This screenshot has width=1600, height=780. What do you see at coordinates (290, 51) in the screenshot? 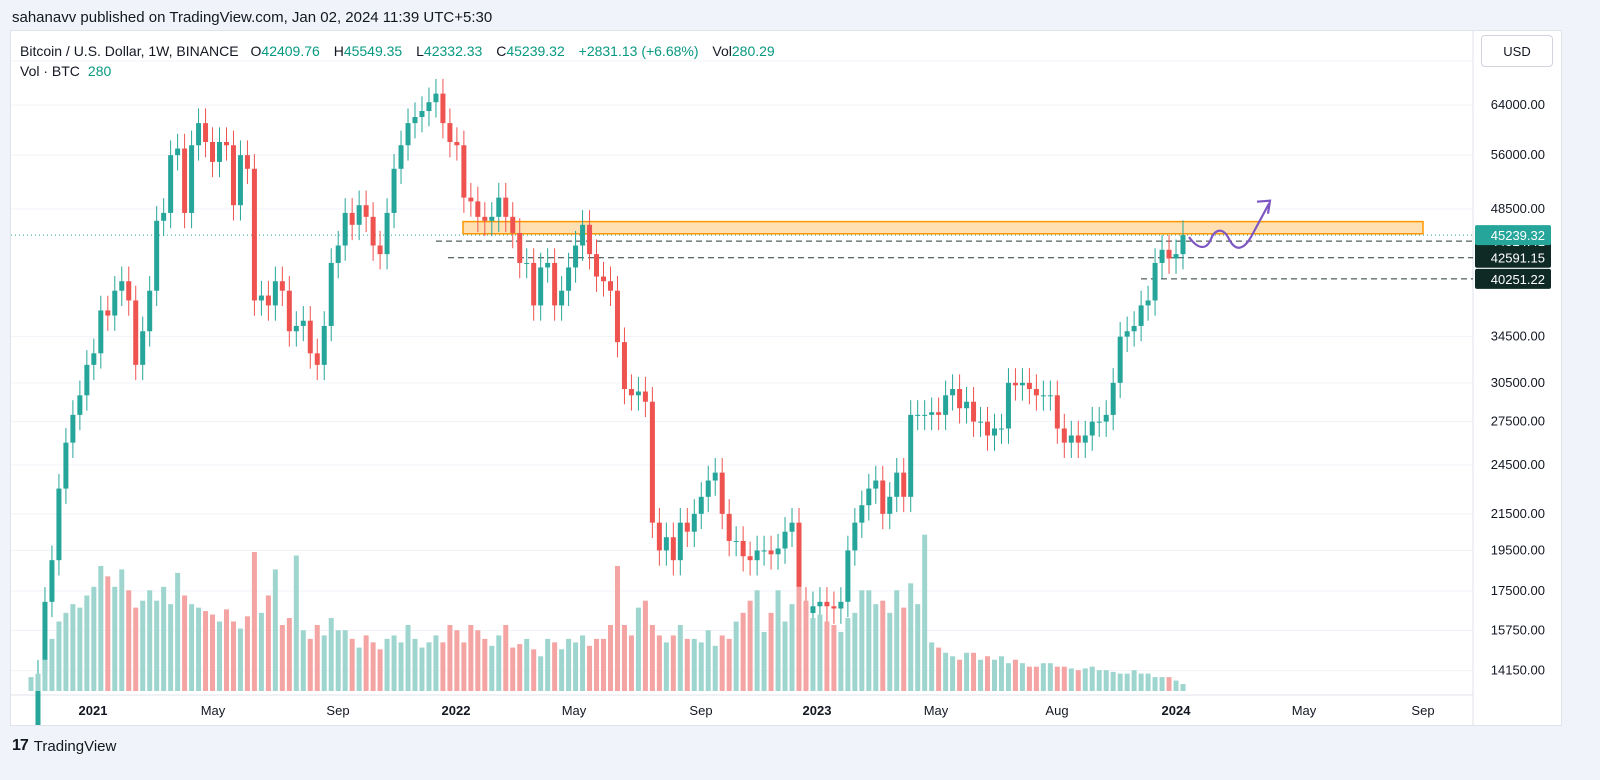
I see `open-value: 42409.76` at bounding box center [290, 51].